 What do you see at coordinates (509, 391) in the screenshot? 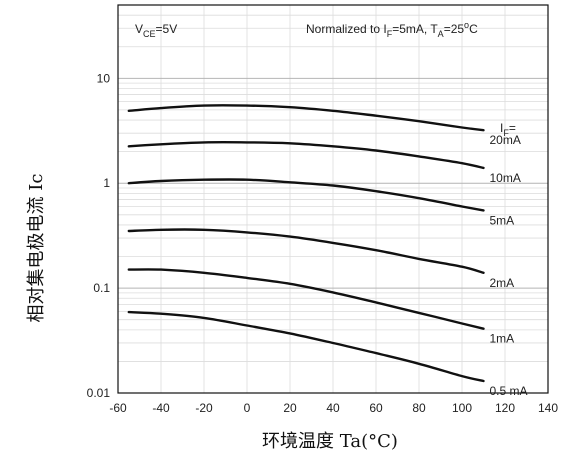
I see `series-label-5: 0.5 mA` at bounding box center [509, 391].